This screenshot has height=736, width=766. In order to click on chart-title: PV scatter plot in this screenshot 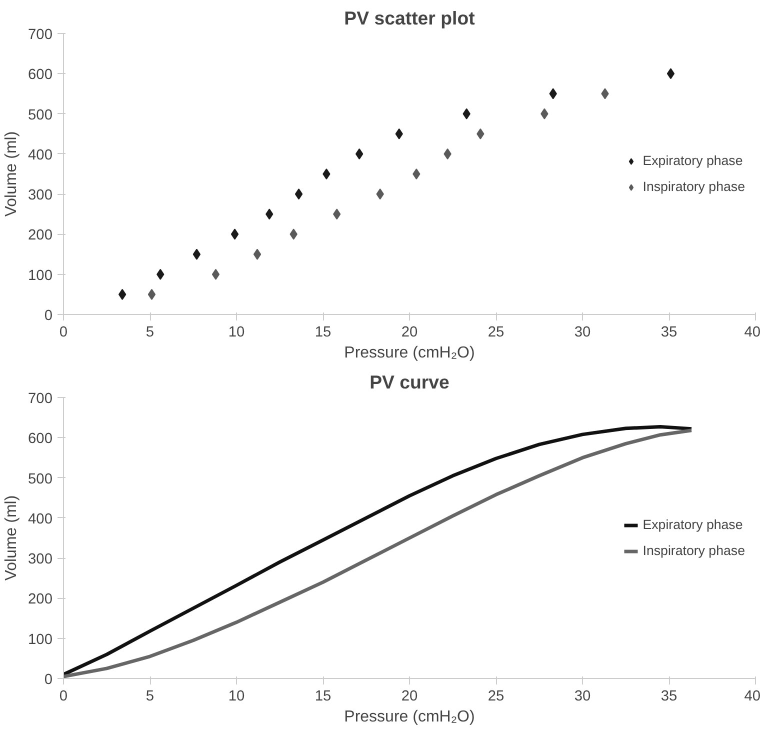, I will do `click(409, 18)`.